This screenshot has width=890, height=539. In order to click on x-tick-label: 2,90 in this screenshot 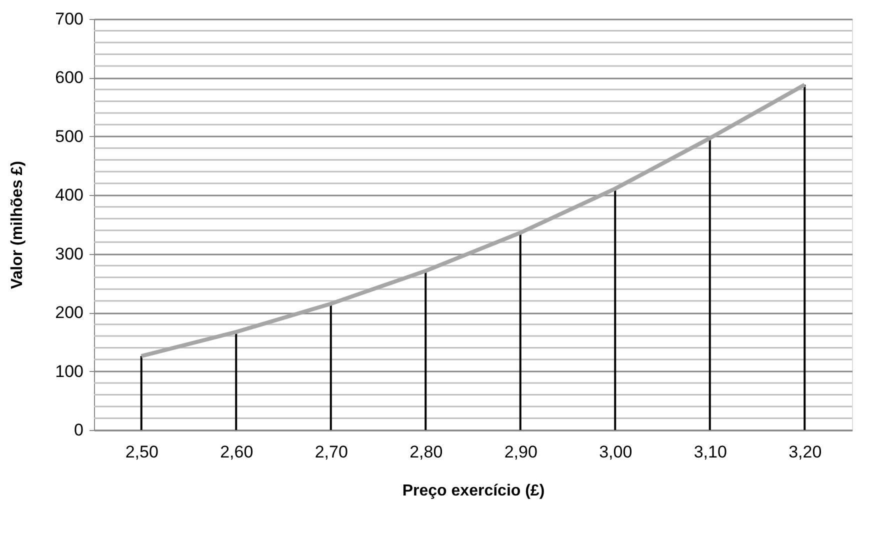, I will do `click(521, 452)`.